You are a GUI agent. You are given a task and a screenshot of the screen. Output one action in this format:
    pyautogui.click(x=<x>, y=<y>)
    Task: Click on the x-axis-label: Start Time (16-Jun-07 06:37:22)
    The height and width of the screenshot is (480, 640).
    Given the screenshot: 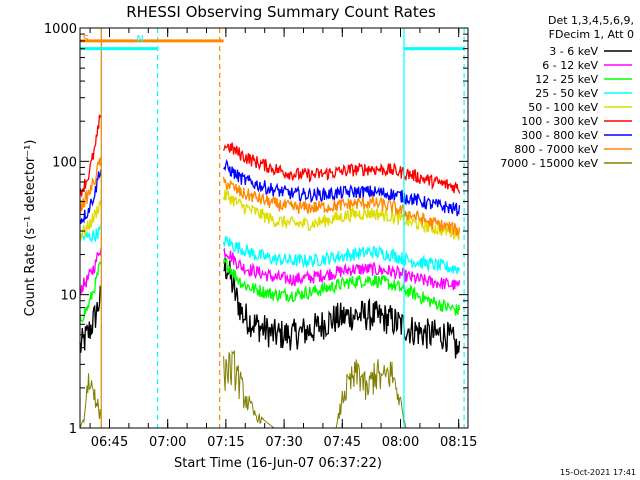 What is the action you would take?
    pyautogui.click(x=278, y=463)
    